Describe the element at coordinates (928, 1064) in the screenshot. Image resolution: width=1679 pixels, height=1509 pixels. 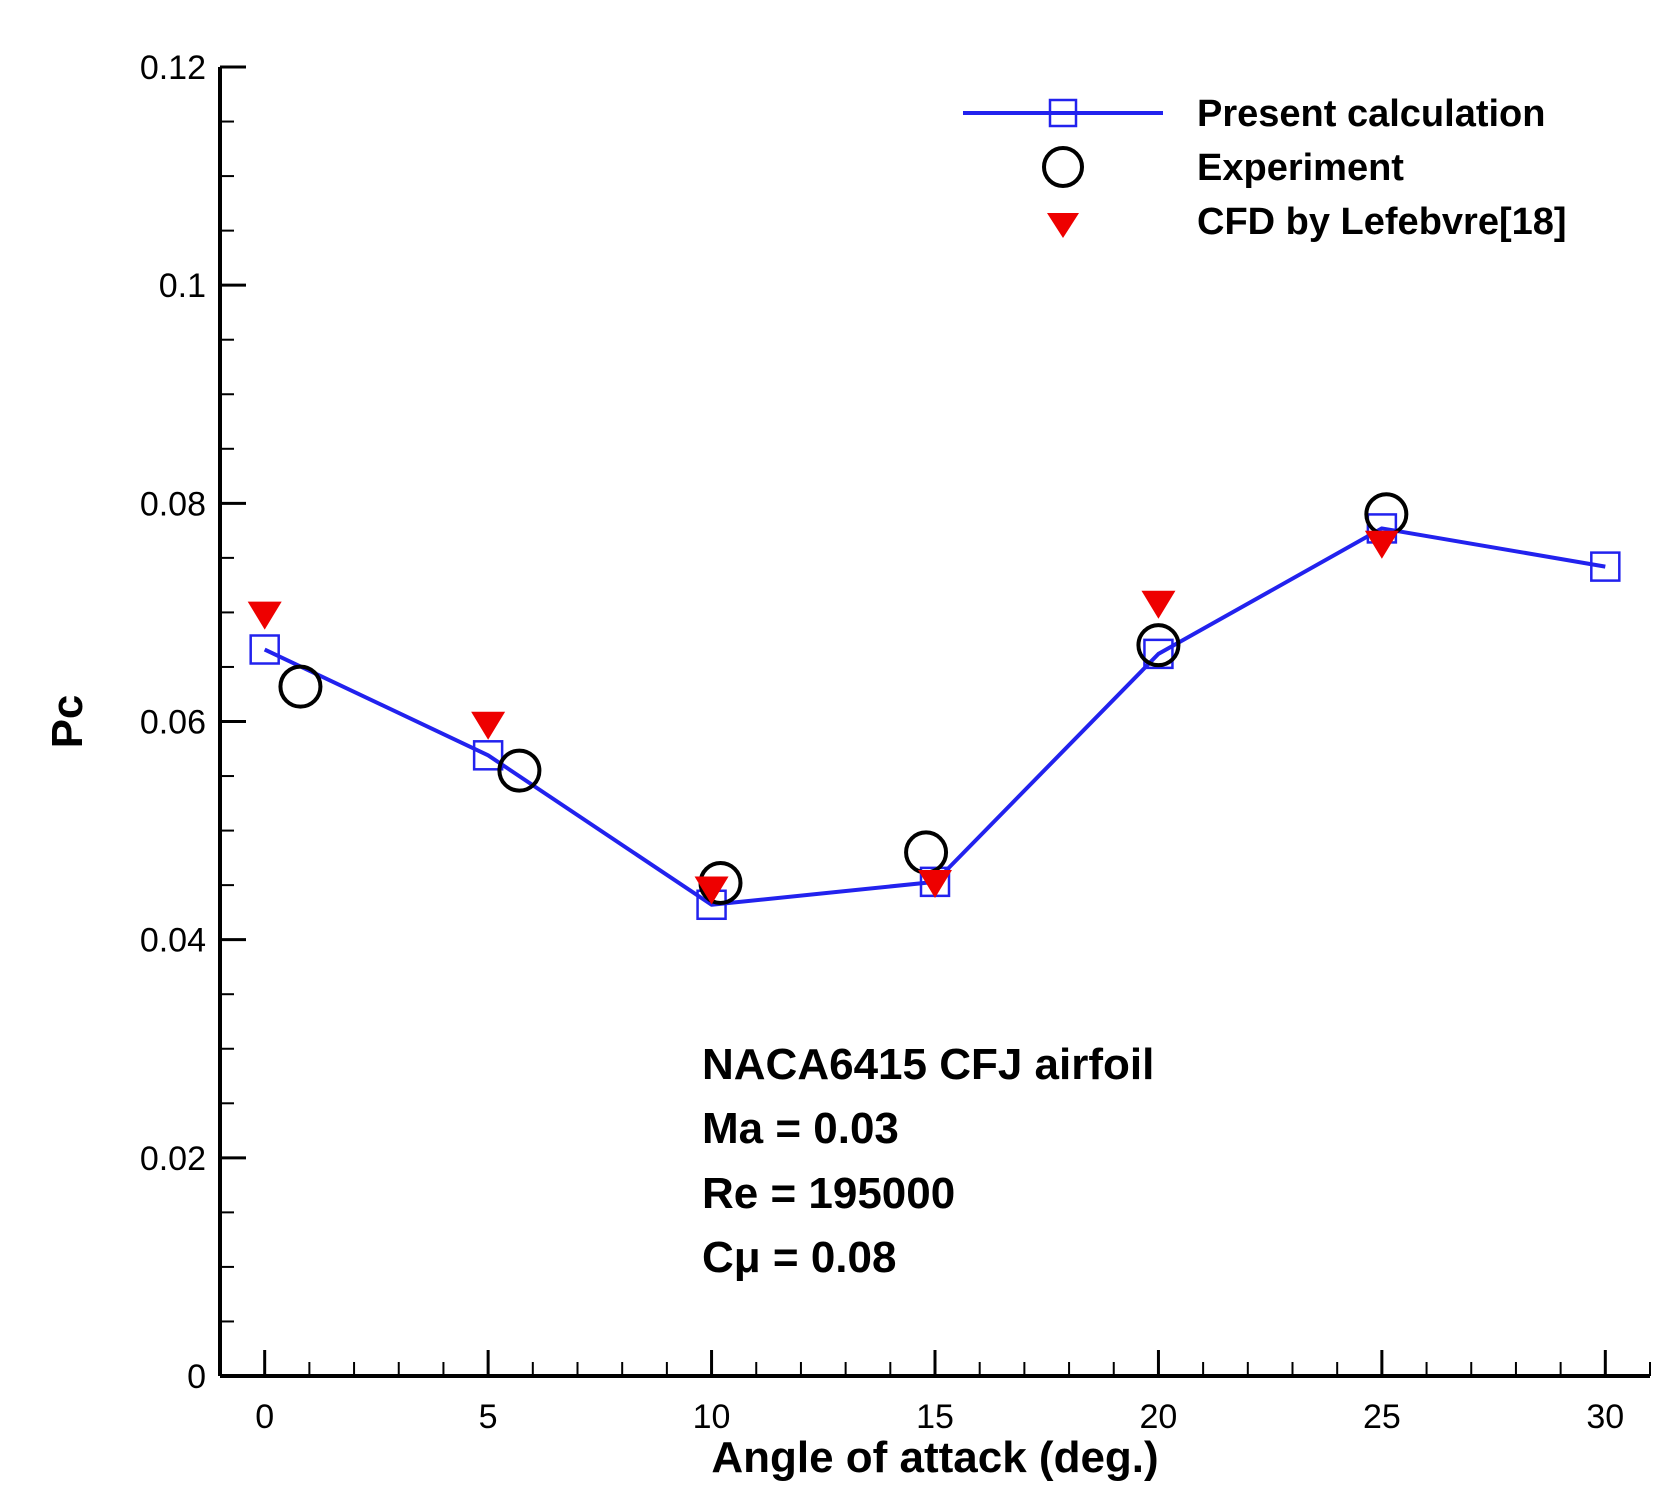
I see `annotation-airfoil: NACA6415 CFJ airfoil` at that location.